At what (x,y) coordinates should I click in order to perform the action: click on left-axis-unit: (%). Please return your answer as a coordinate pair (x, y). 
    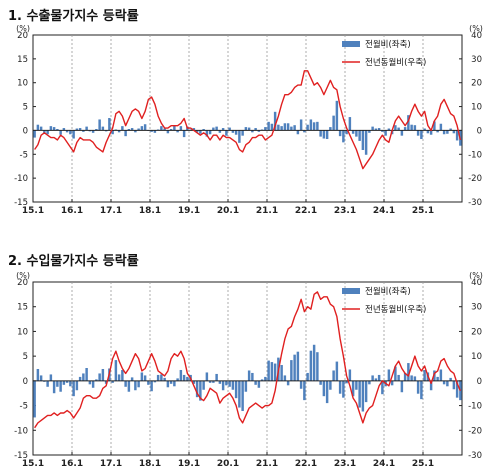
    Looking at the image, I should click on (23, 275).